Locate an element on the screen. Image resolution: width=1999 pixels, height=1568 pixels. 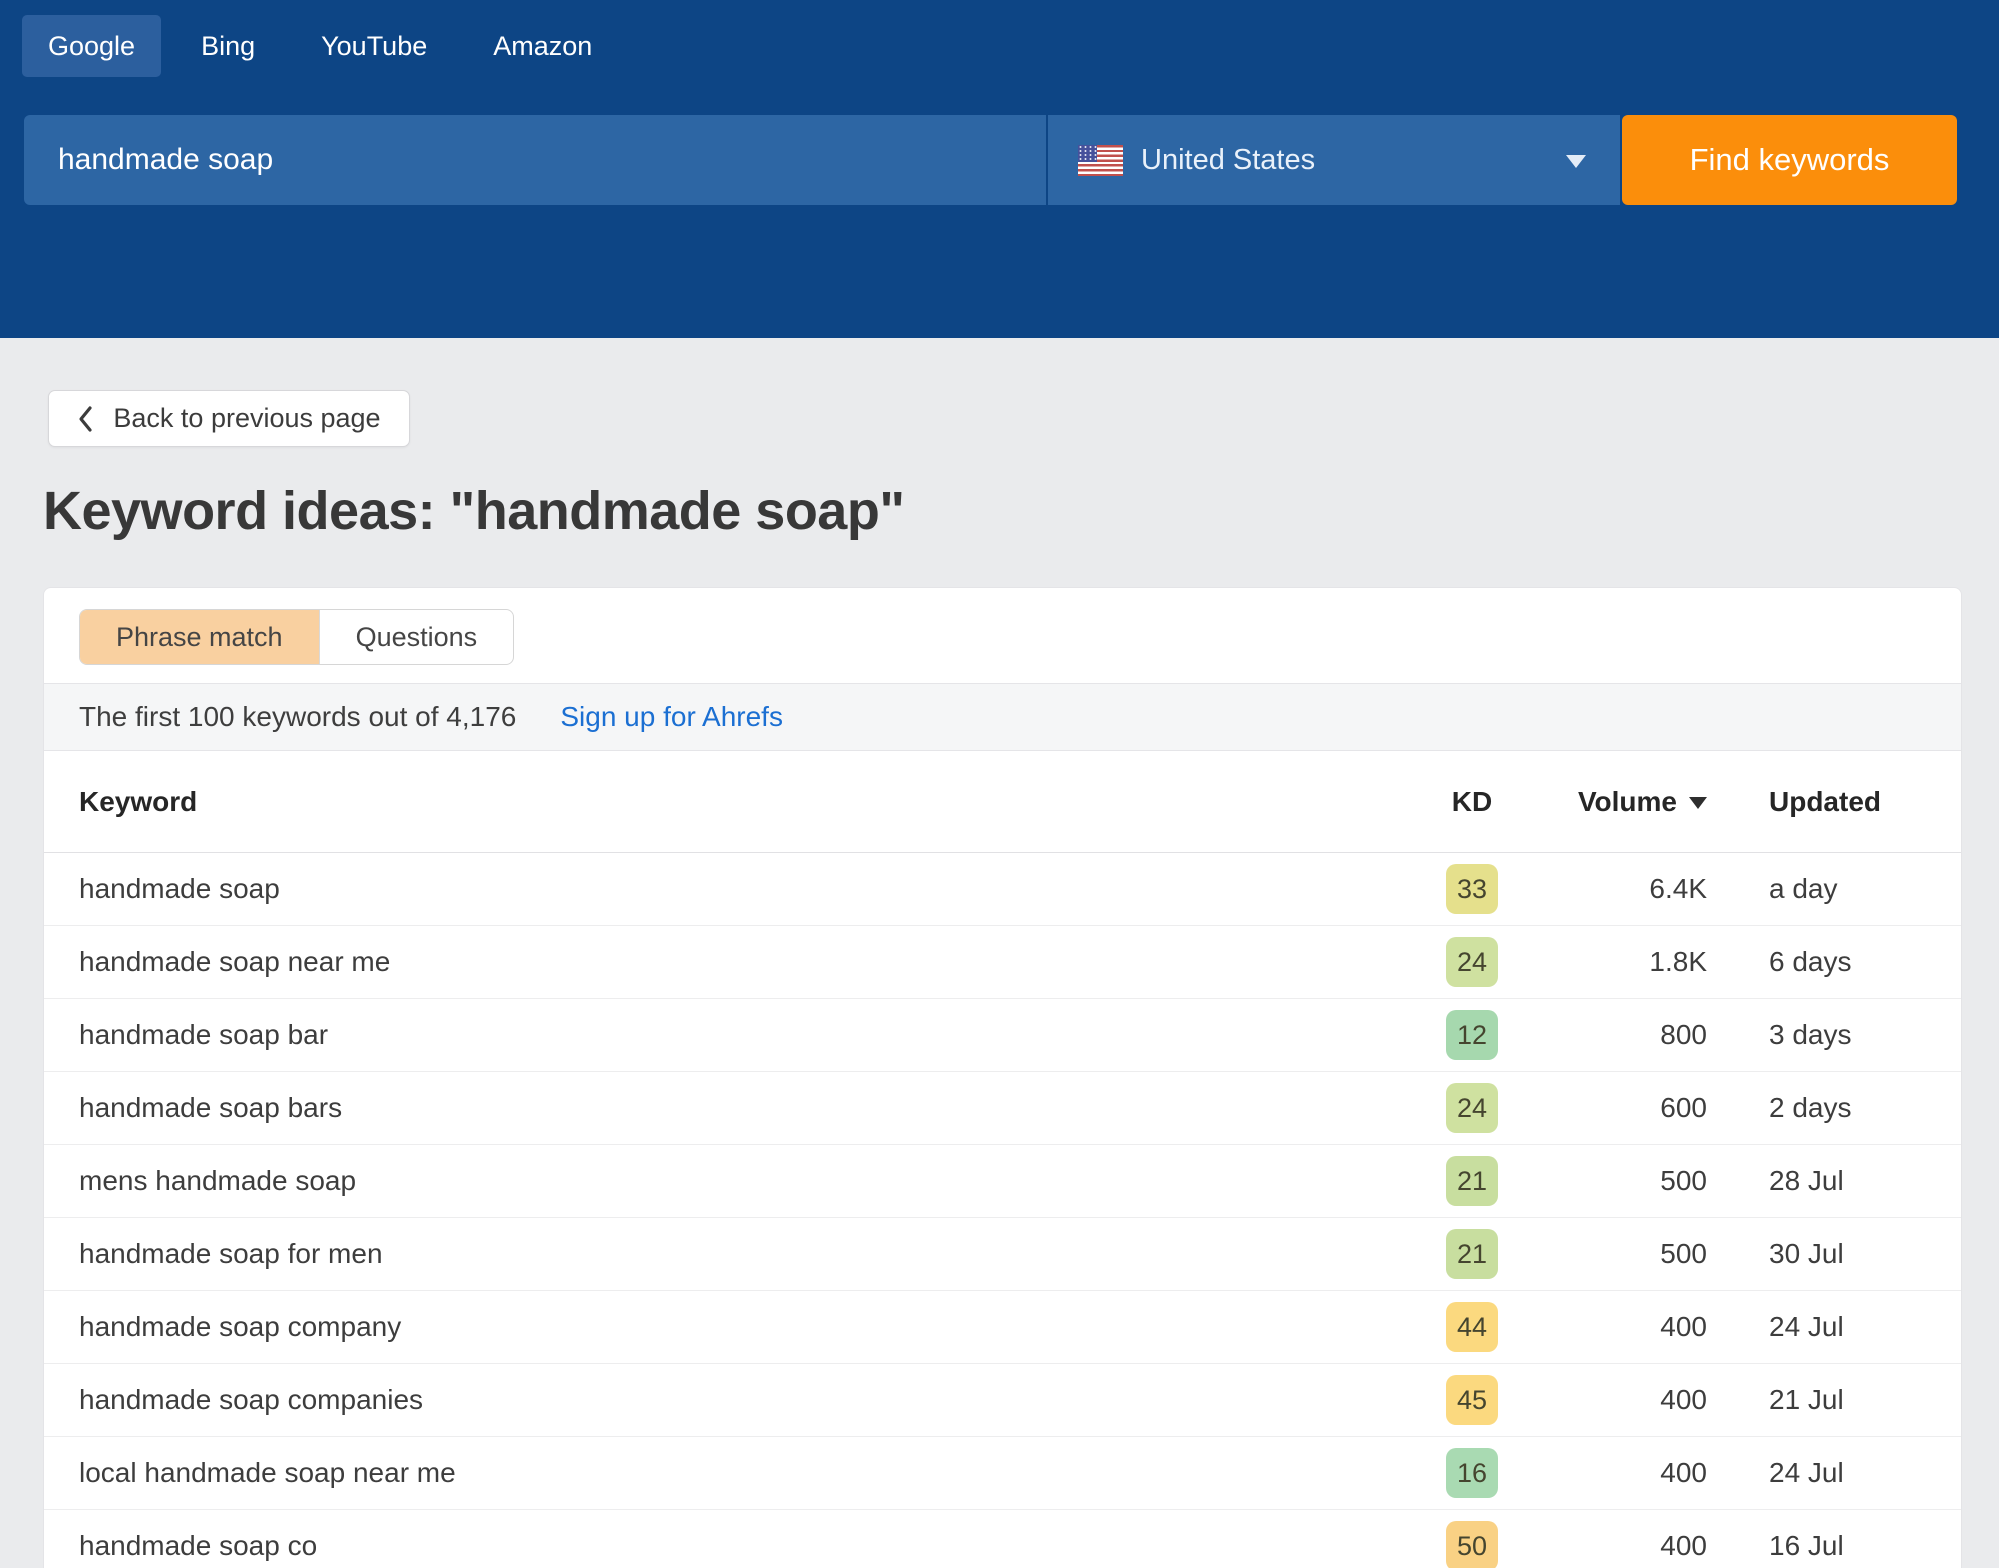
table-row: handmade soap bars 24 600 2 days is located at coordinates (1002, 1108).